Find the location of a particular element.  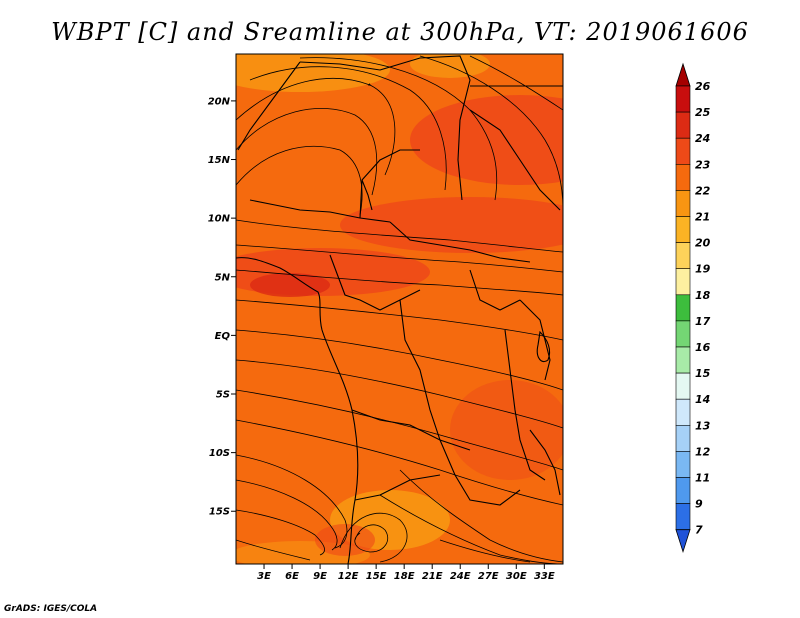

colorbar-label: 20 is located at coordinates (703, 243).